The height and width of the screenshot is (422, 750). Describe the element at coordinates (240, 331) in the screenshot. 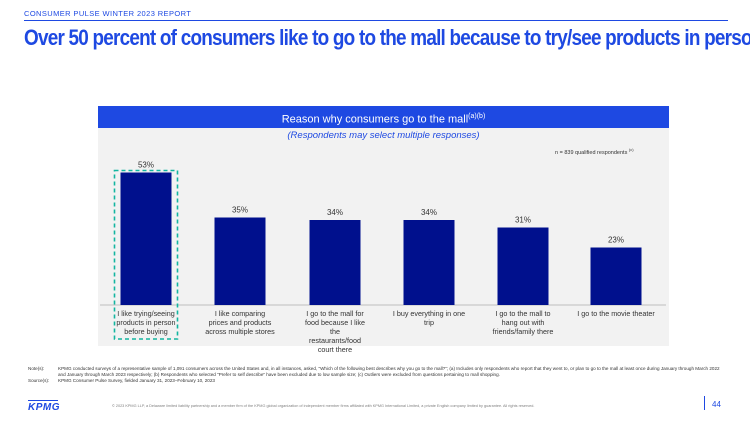

I see `category-label-line: across multiple stores` at that location.